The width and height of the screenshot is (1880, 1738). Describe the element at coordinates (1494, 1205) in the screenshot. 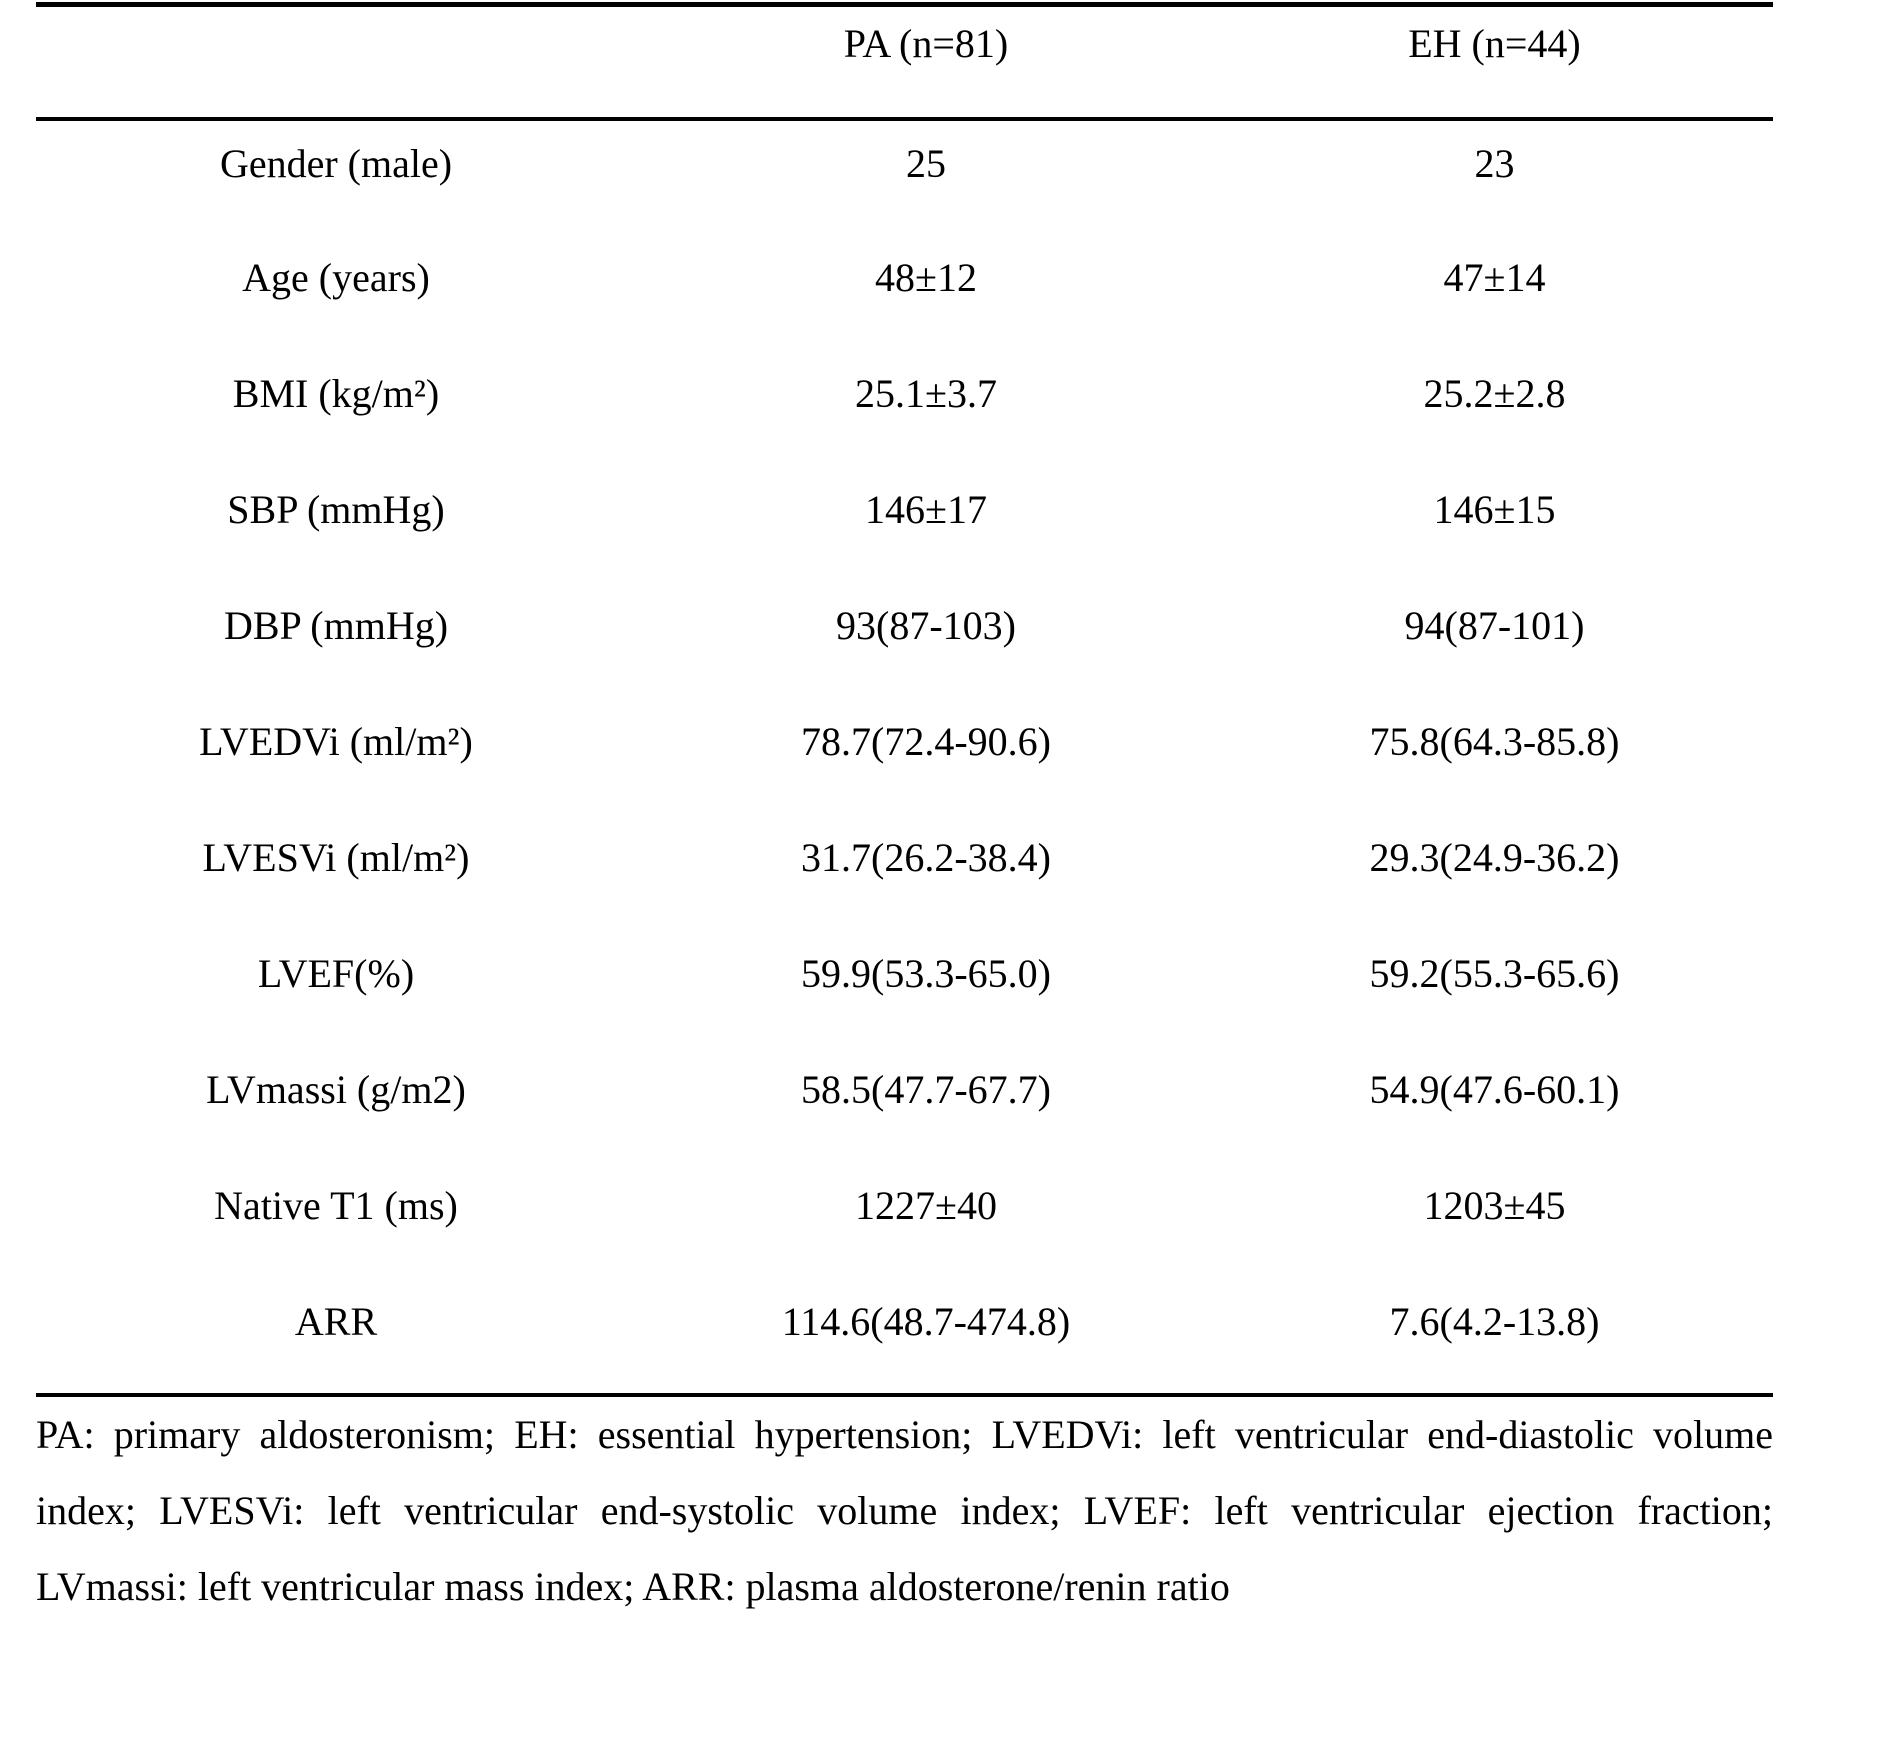

I see `cell-eh-value: 1203±45` at that location.